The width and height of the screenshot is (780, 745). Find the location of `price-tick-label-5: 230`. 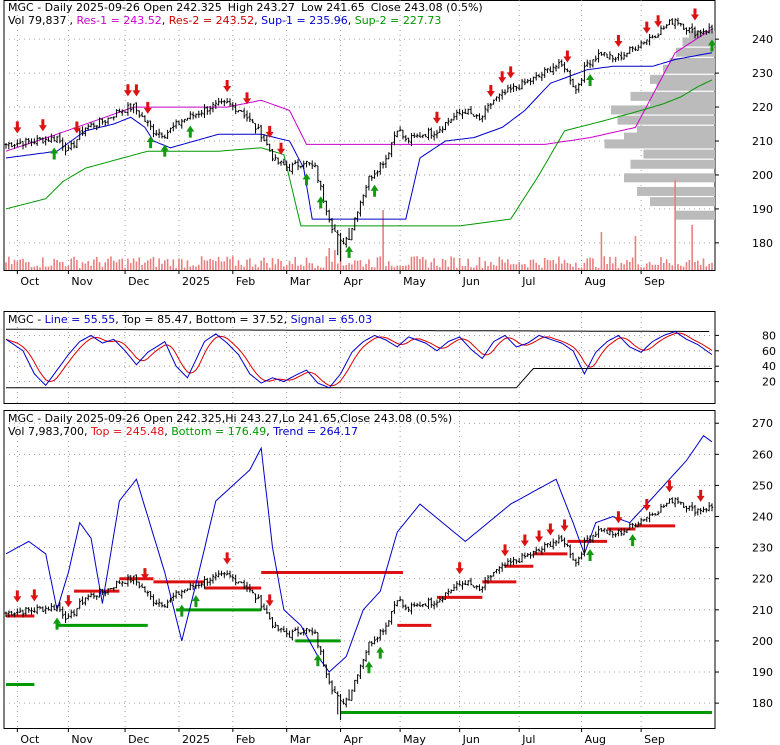

price-tick-label-5: 230 is located at coordinates (762, 73).